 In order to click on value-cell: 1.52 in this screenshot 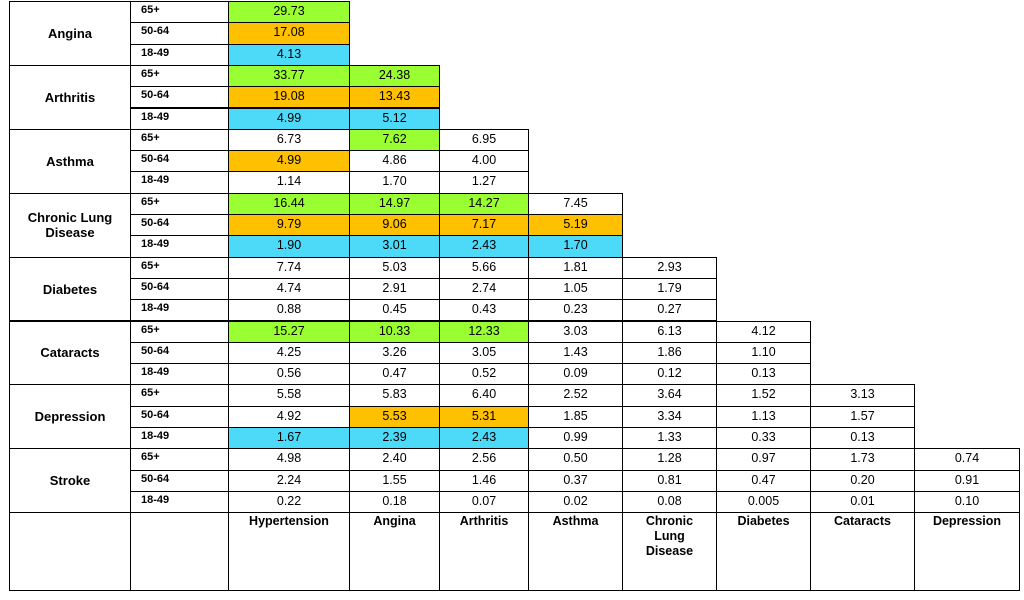, I will do `click(763, 395)`.